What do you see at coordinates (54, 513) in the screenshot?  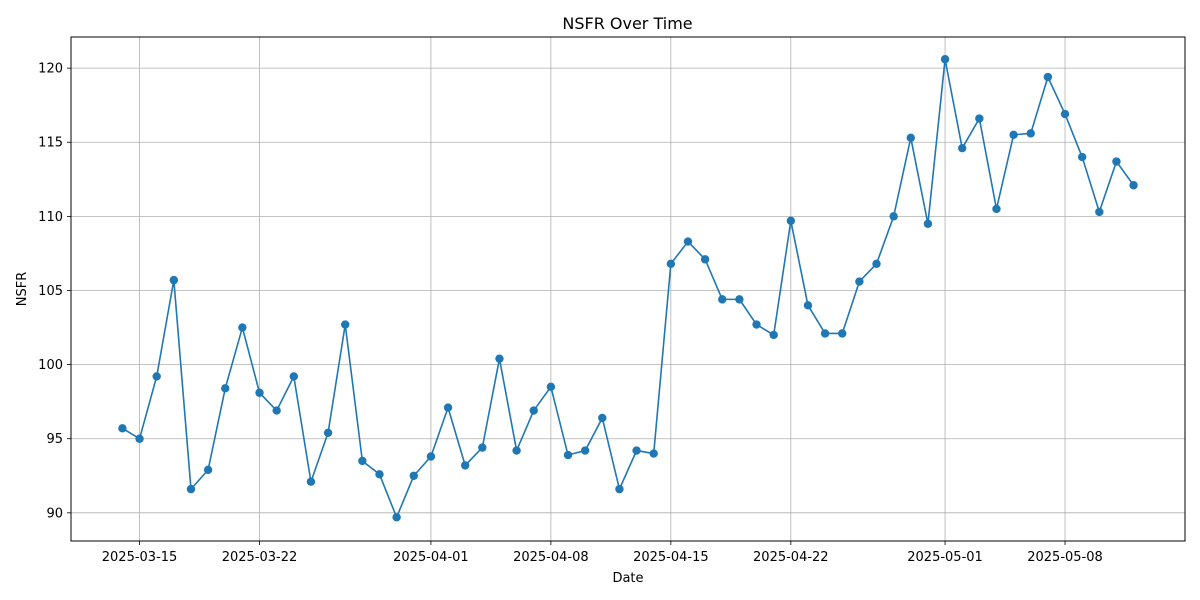 I see `y-tick-label: 90` at bounding box center [54, 513].